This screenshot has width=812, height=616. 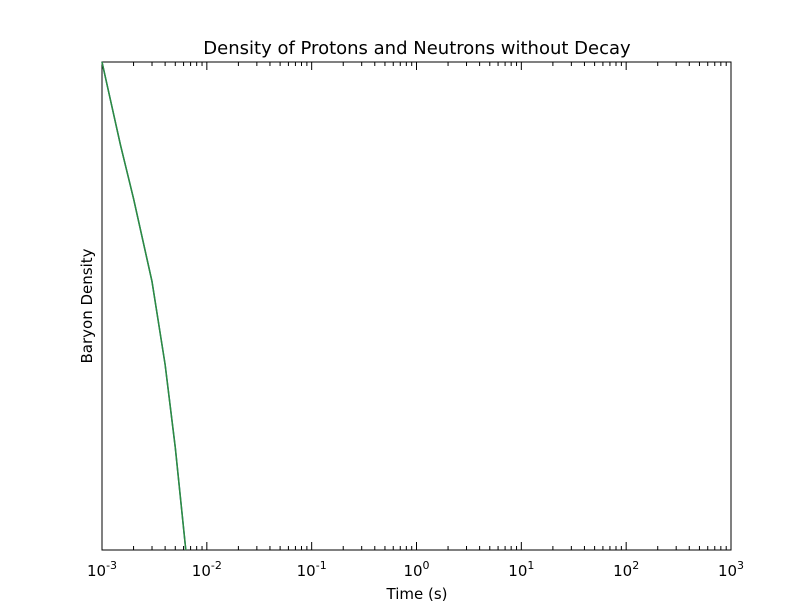 I want to click on y-axis-label: Baryon Density, so click(x=87, y=305).